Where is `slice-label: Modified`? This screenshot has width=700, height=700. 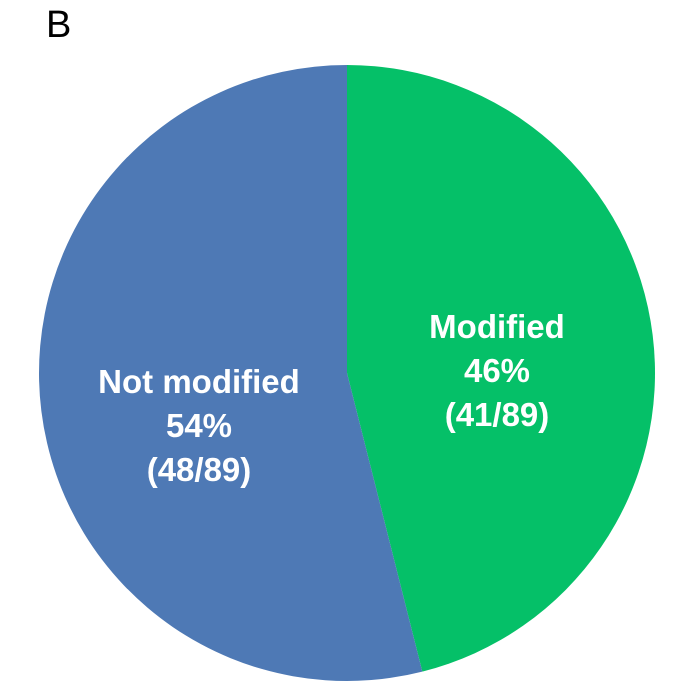
slice-label: Modified is located at coordinates (497, 326).